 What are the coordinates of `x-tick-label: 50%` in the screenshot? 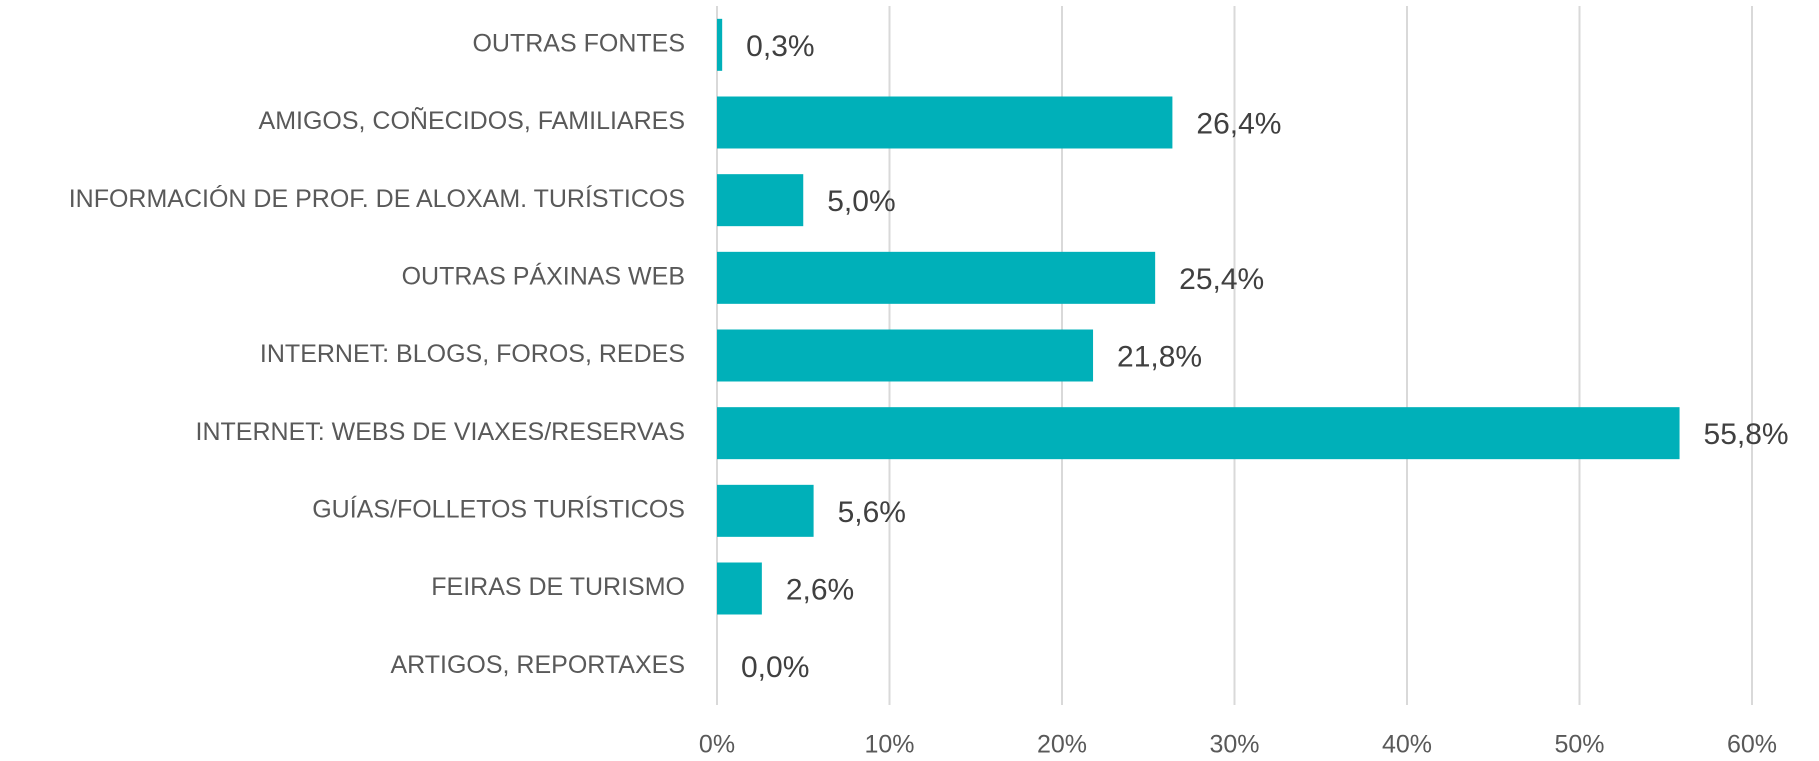 It's located at (1579, 745).